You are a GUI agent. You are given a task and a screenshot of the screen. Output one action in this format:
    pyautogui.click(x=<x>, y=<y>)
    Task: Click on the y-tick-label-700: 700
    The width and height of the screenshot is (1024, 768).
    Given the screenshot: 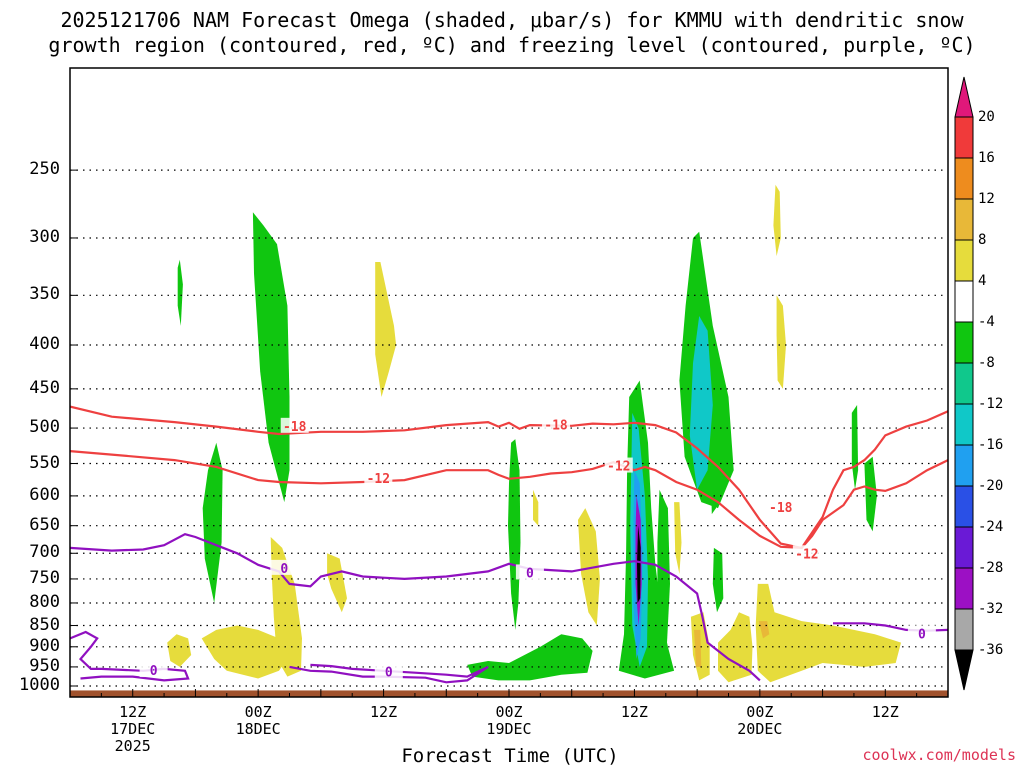 What is the action you would take?
    pyautogui.click(x=44, y=552)
    